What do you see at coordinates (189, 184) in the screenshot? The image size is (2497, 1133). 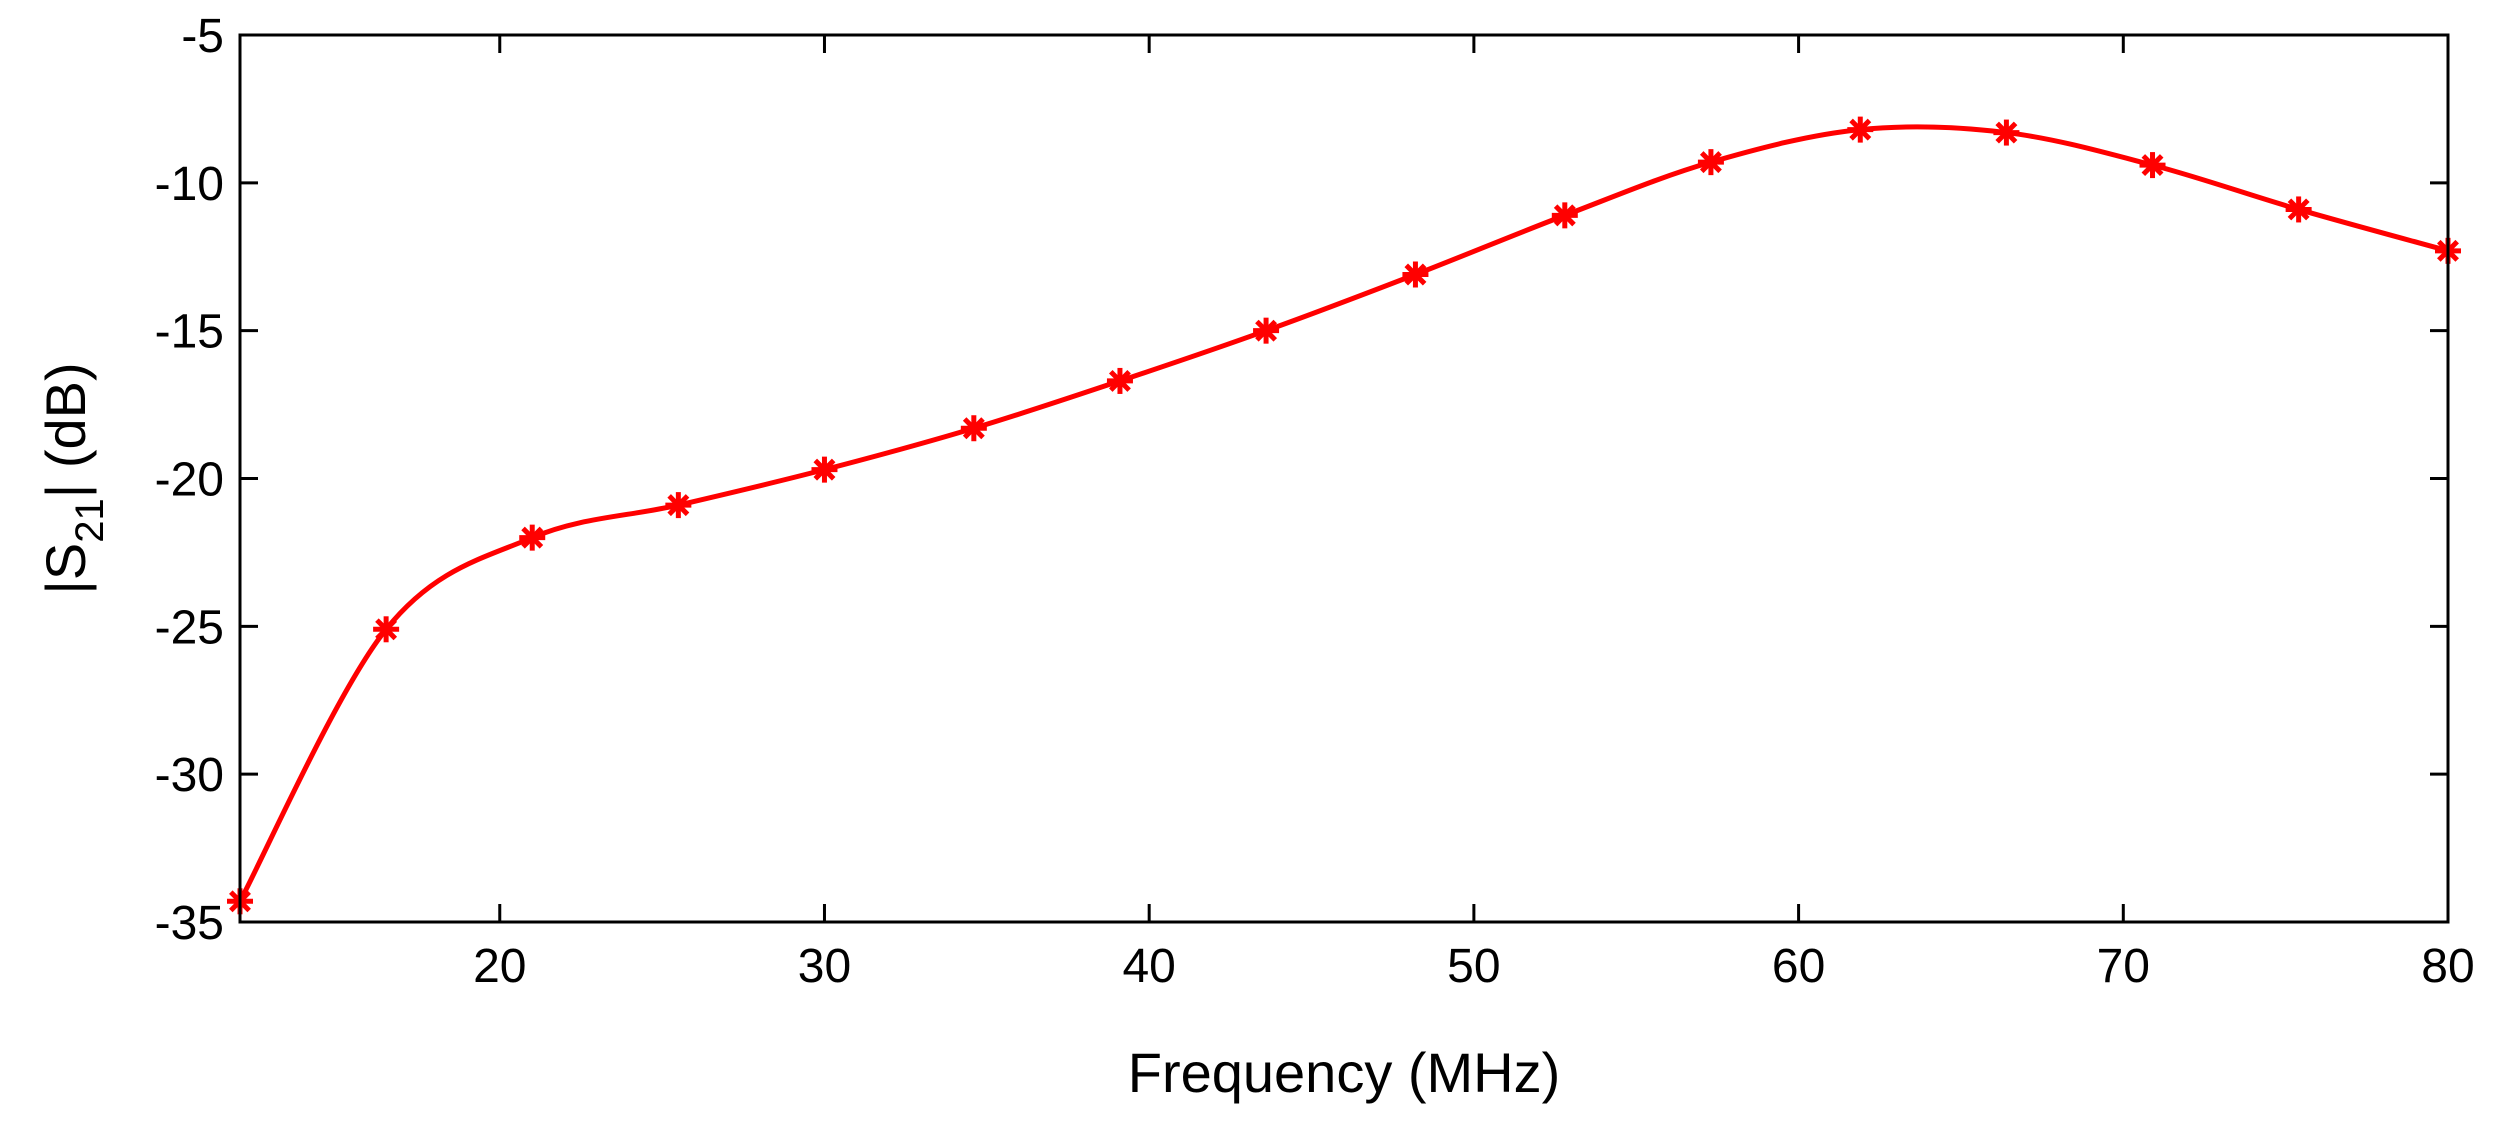 I see `y-tick-label: -10` at bounding box center [189, 184].